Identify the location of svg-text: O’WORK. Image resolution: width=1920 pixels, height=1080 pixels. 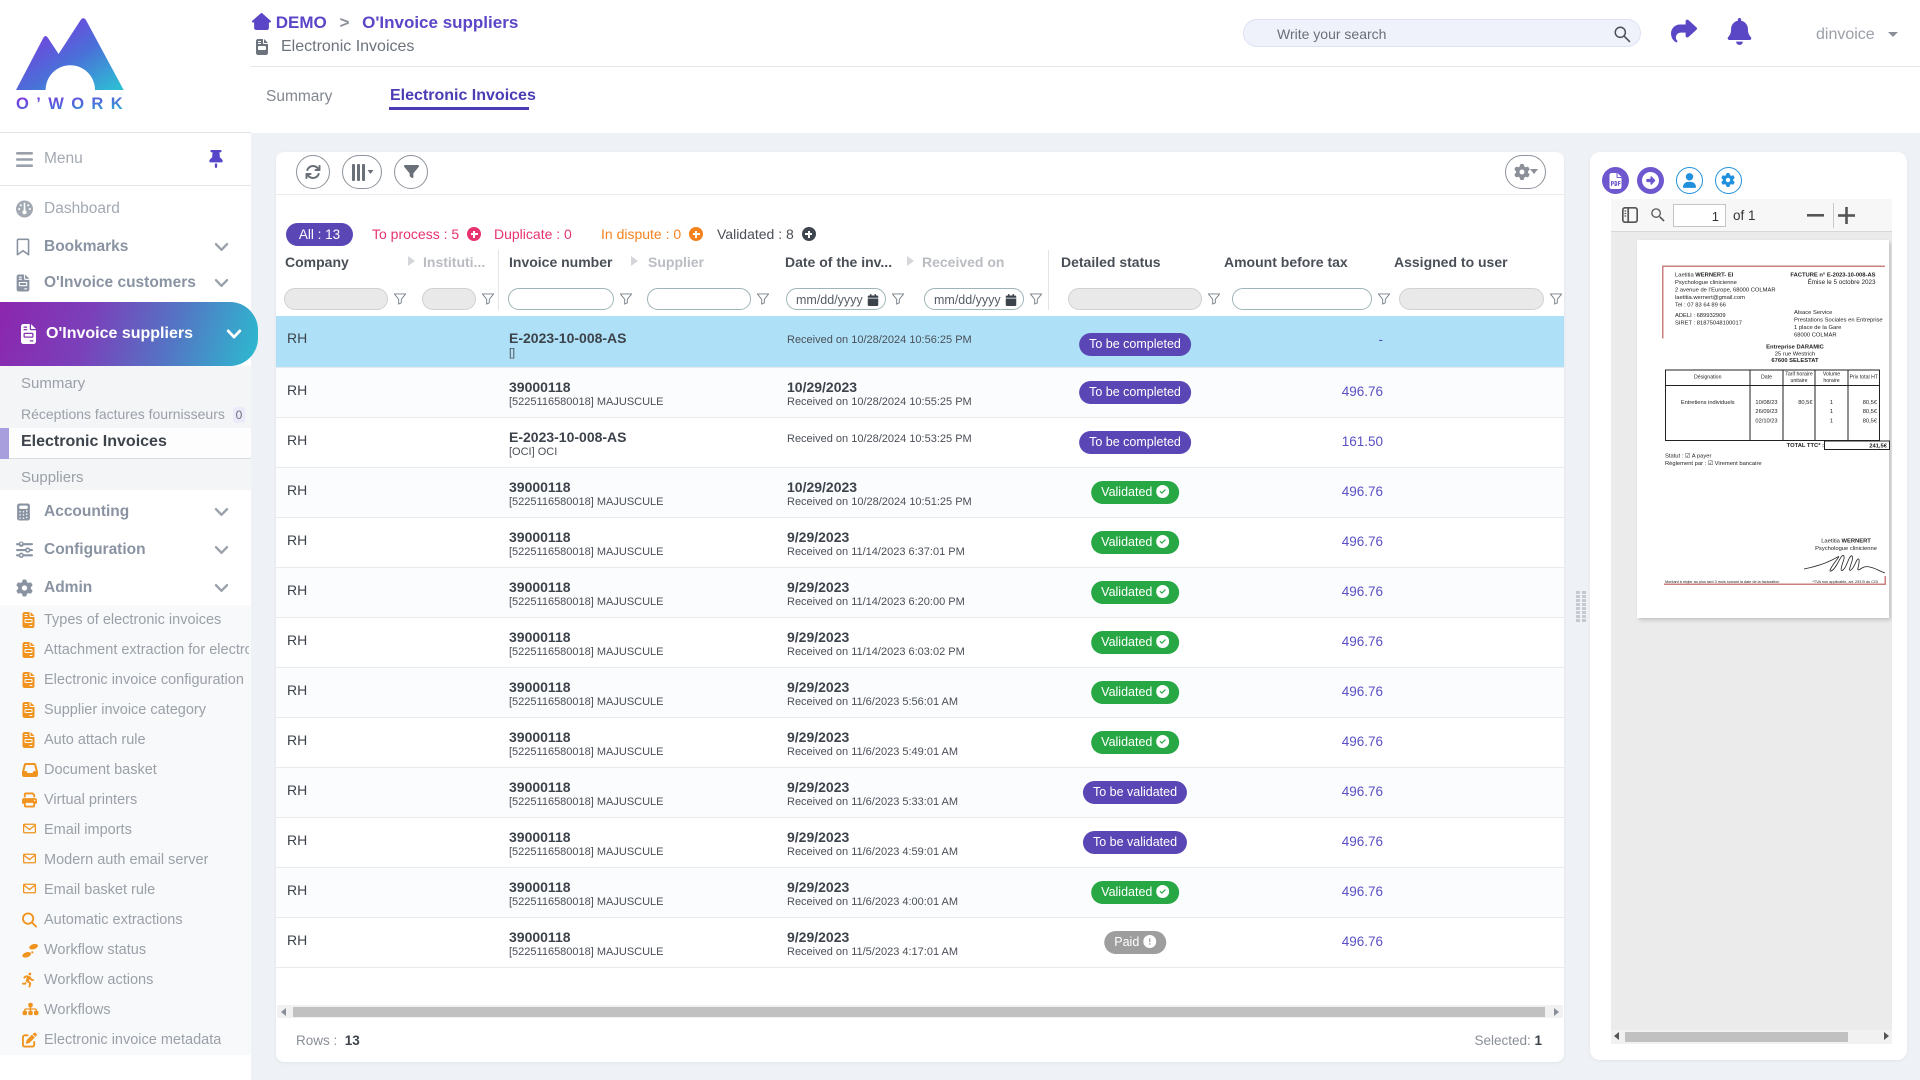
(70, 103).